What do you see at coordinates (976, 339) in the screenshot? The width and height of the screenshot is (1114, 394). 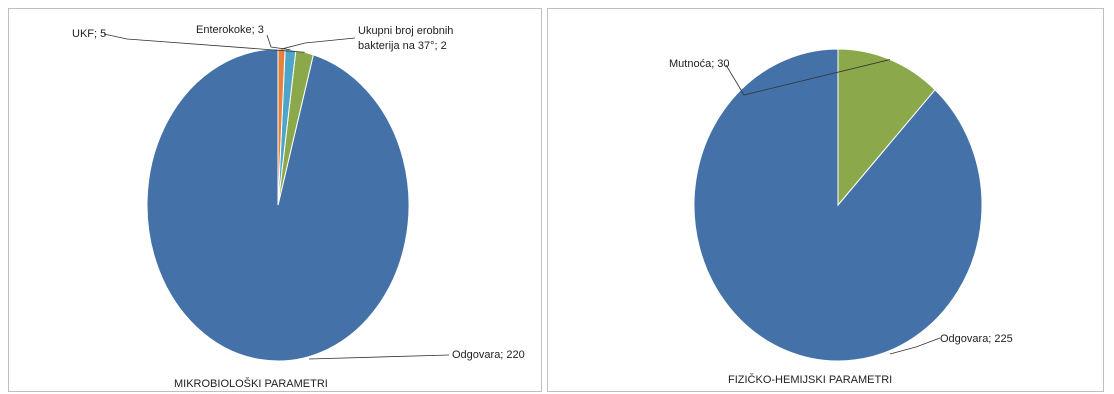 I see `slice-label-odgovara: Odgovara; 225` at bounding box center [976, 339].